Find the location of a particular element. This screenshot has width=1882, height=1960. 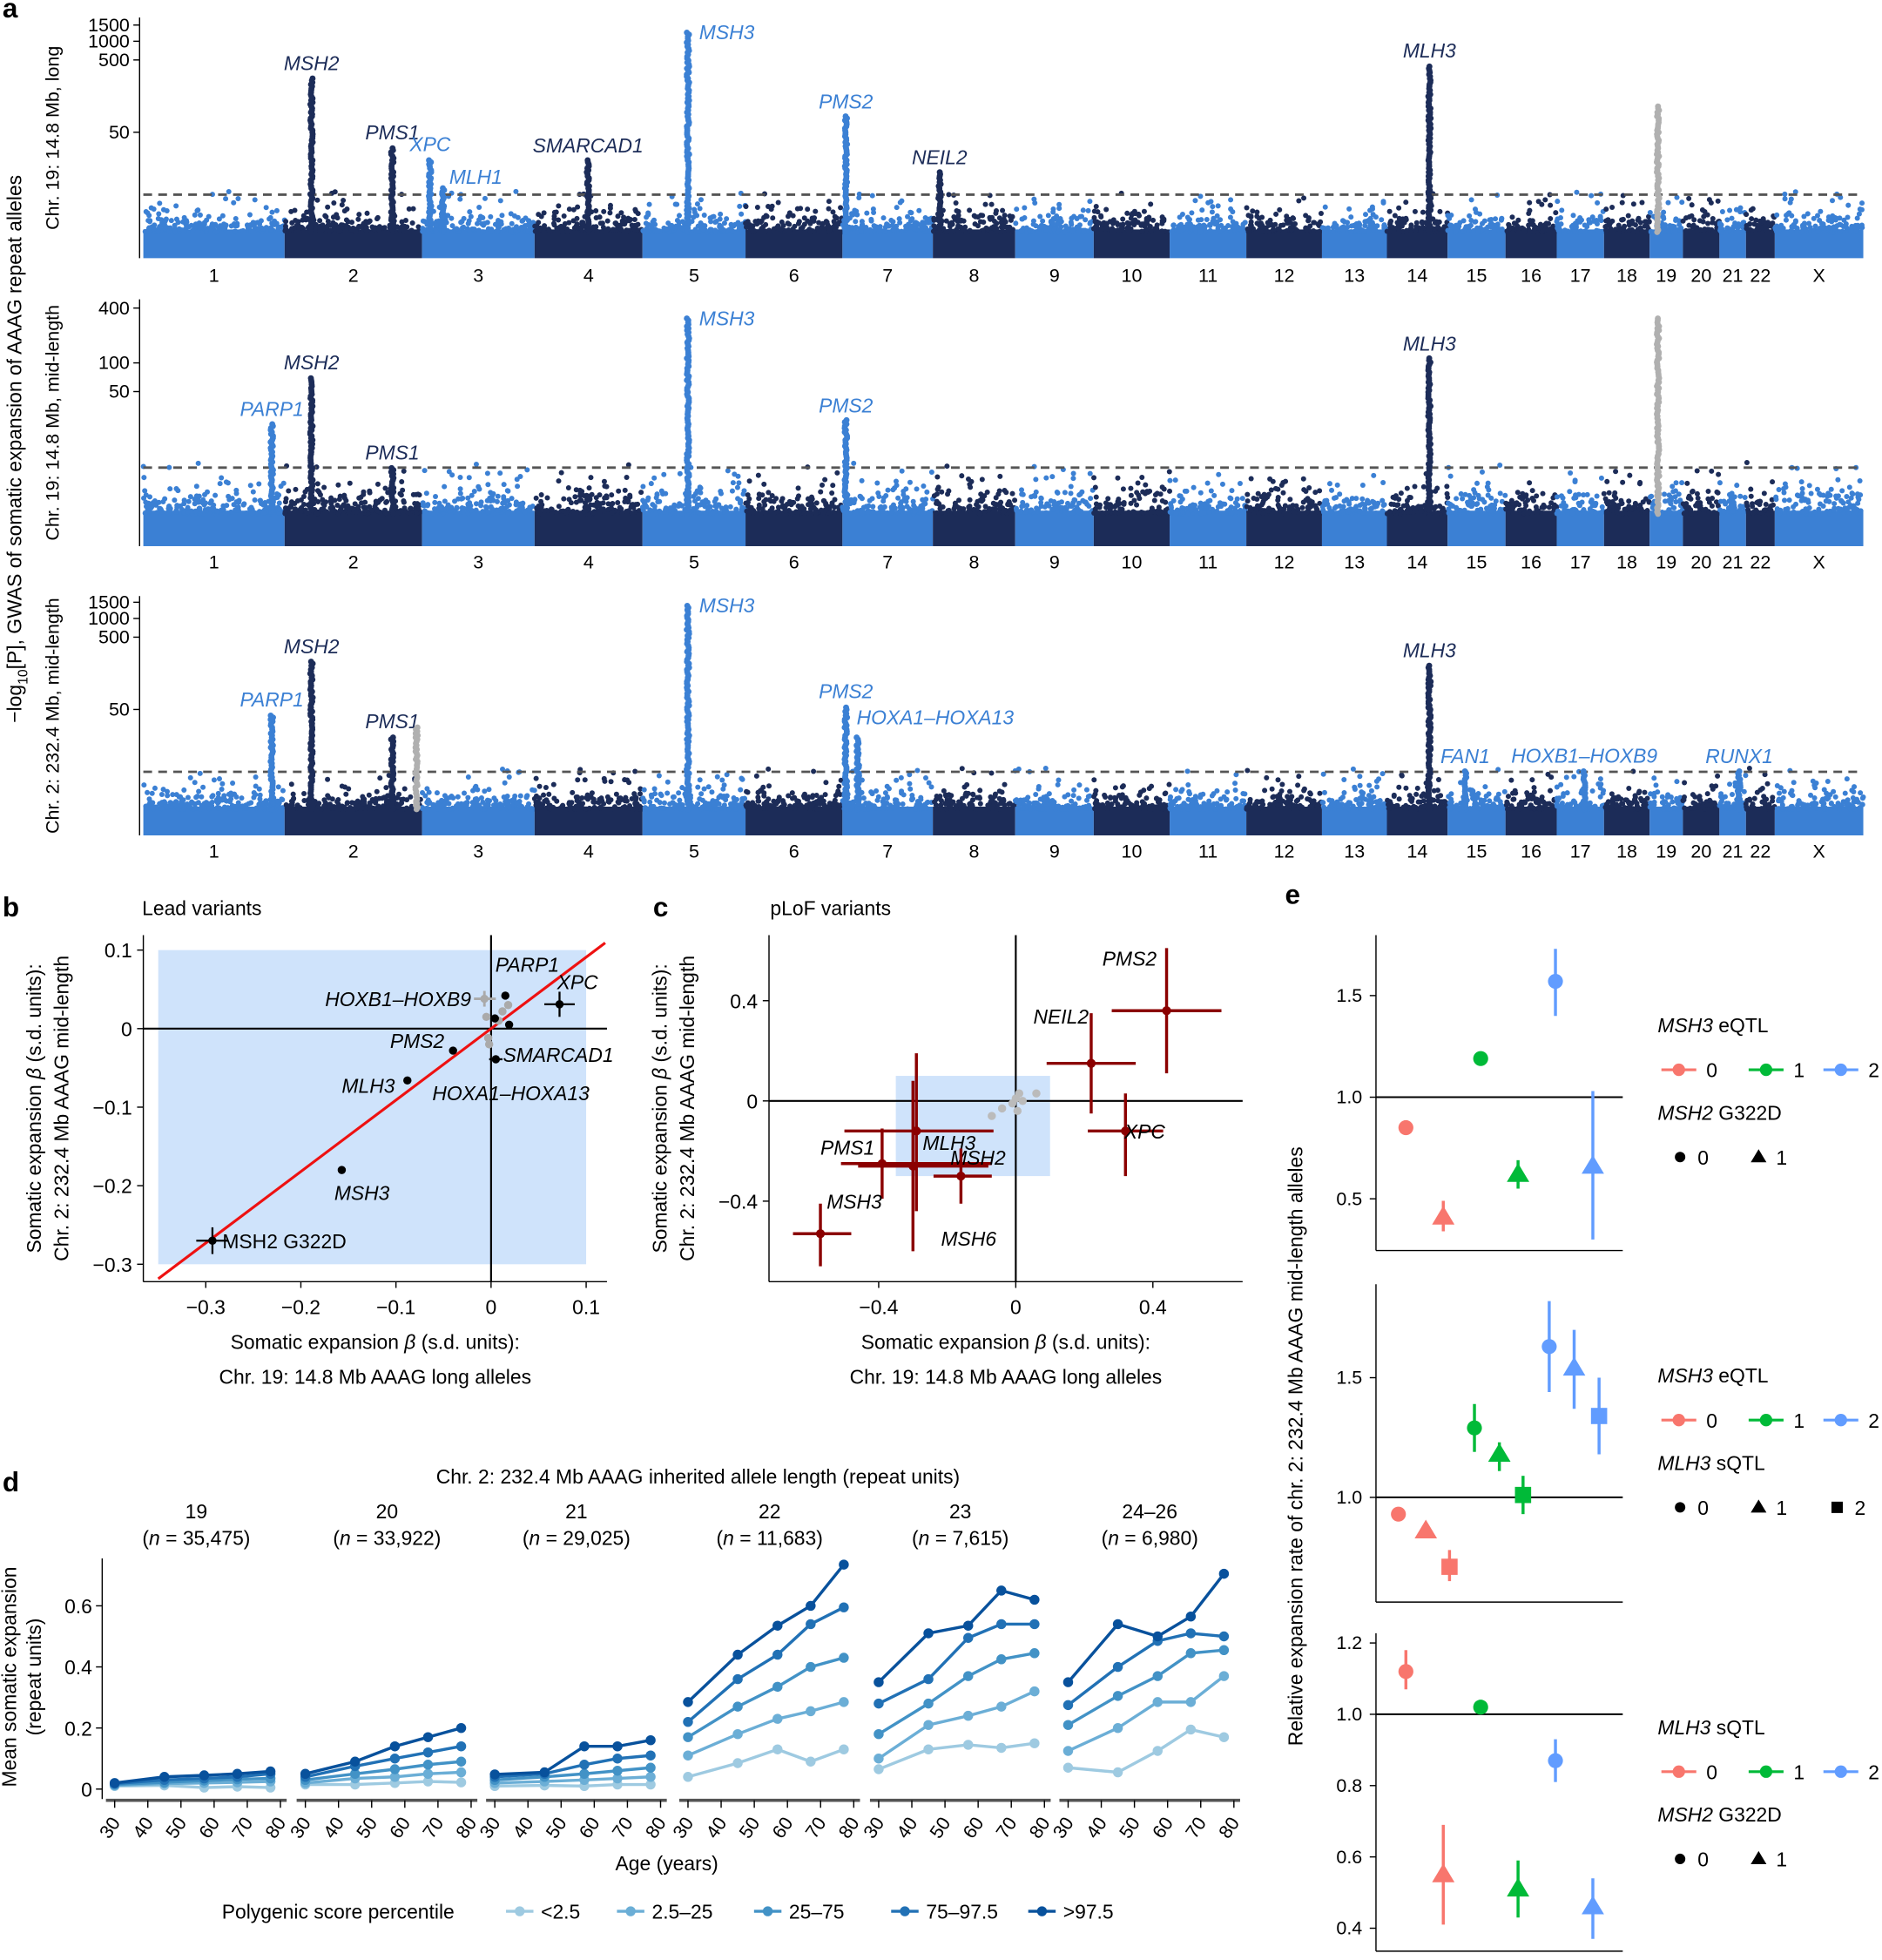

peak-point is located at coordinates (939, 172).